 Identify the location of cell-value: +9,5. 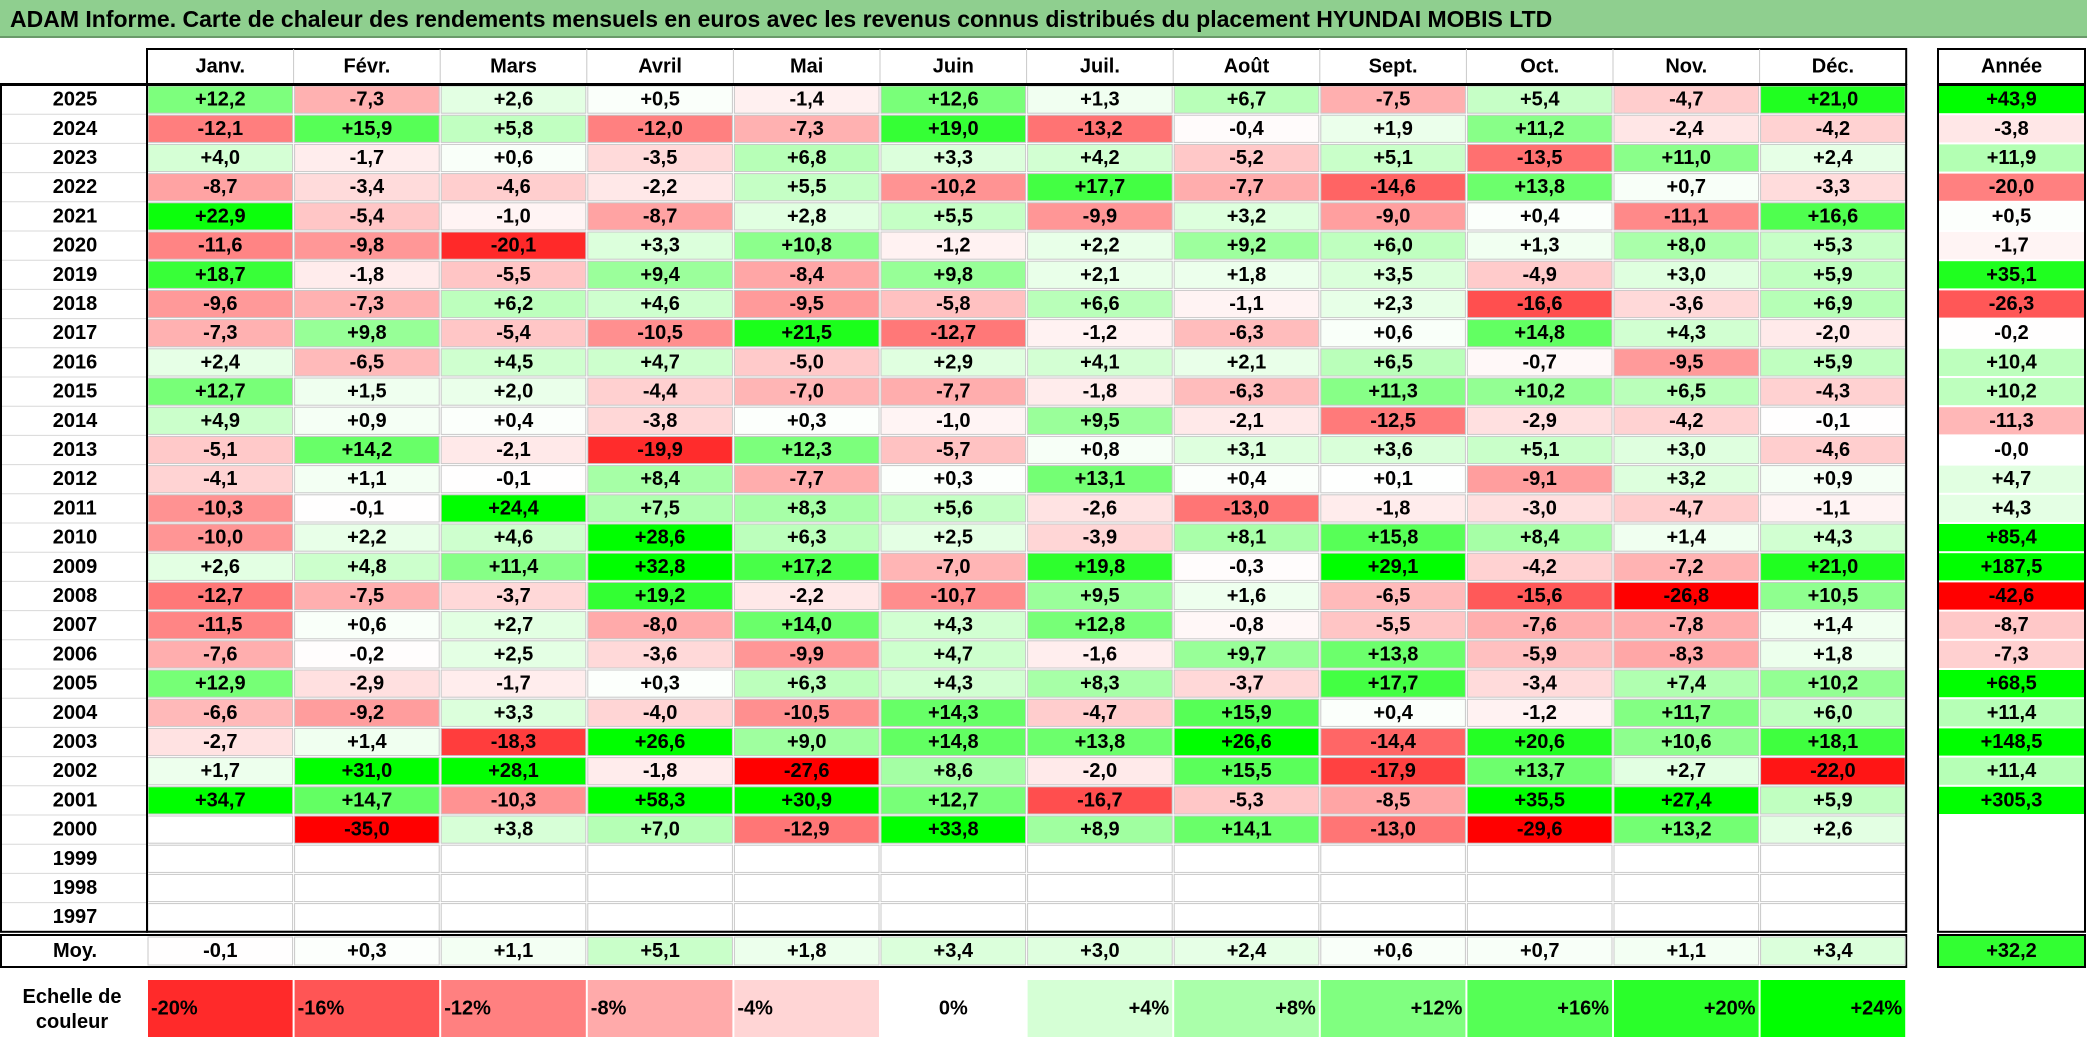
(1099, 421).